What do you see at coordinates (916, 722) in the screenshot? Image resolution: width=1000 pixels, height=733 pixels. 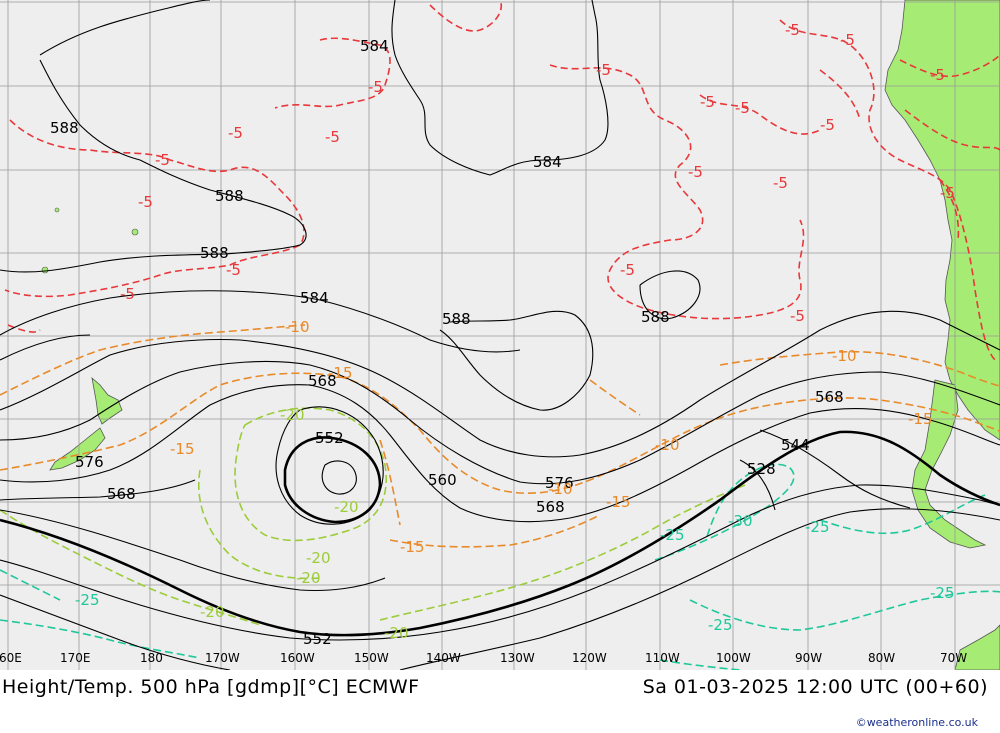 I see `credit-link: ©weatheronline.co.uk` at bounding box center [916, 722].